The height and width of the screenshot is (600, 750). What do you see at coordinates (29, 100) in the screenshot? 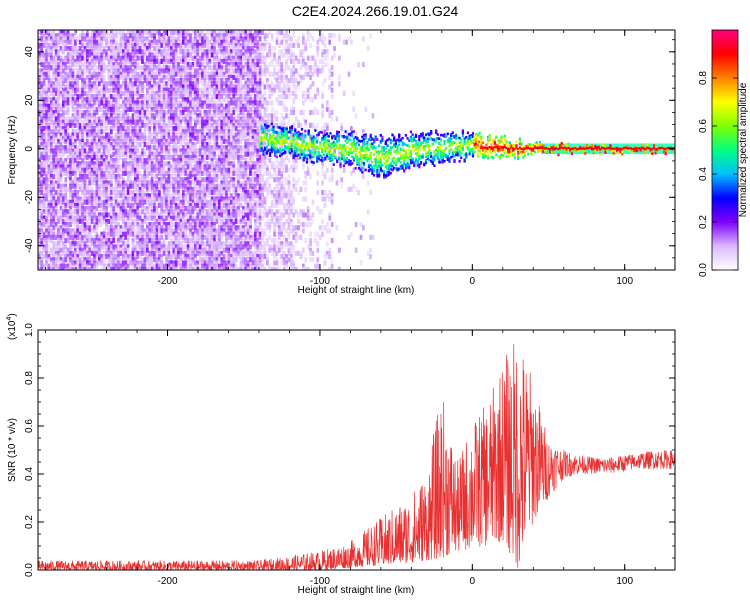
I see `y-tick-label: 20` at bounding box center [29, 100].